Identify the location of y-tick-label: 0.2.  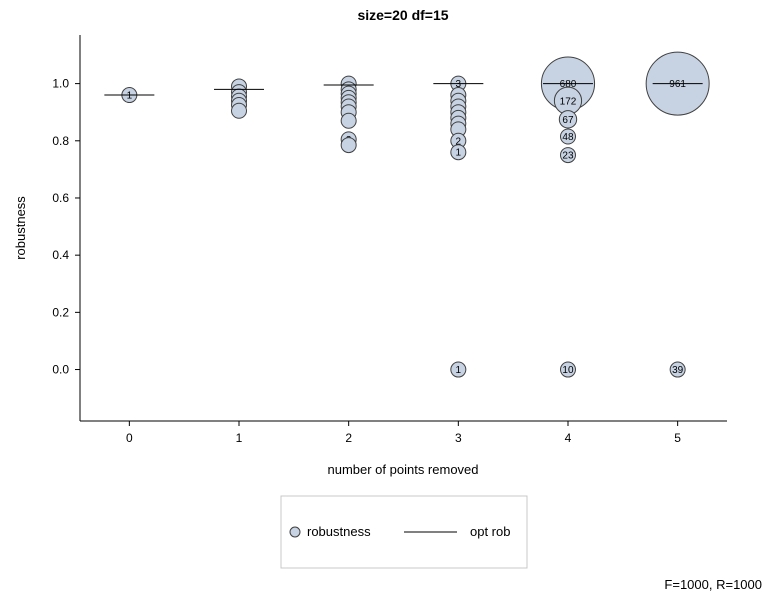
(60, 312).